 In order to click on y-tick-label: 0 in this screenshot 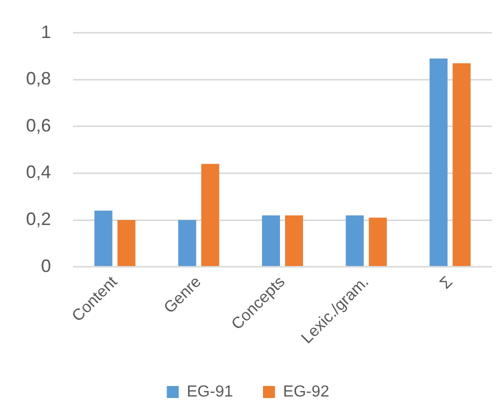, I will do `click(46, 266)`.